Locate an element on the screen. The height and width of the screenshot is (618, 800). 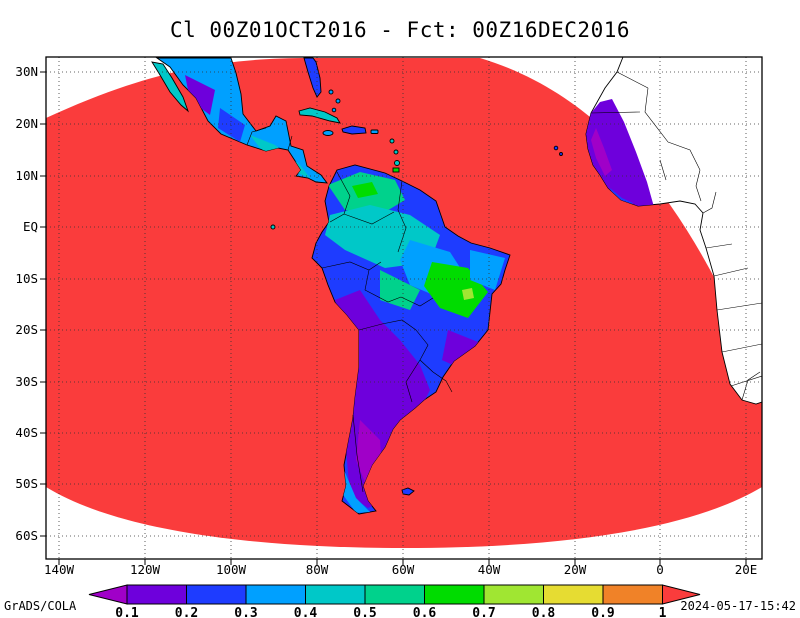
grads-stamp: GrADS/COLA is located at coordinates (40, 606).